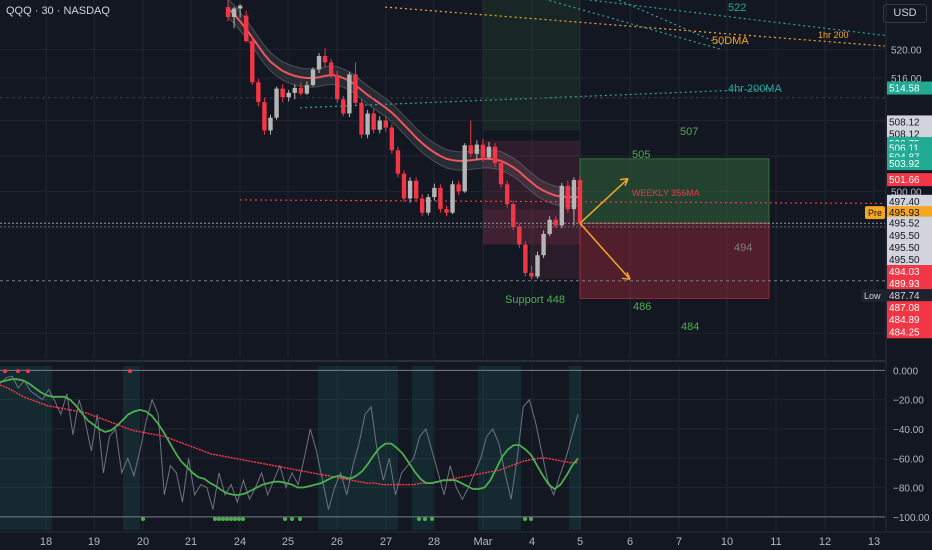 This screenshot has height=550, width=932. What do you see at coordinates (833, 35) in the screenshot?
I see `level-label: 1hr 200` at bounding box center [833, 35].